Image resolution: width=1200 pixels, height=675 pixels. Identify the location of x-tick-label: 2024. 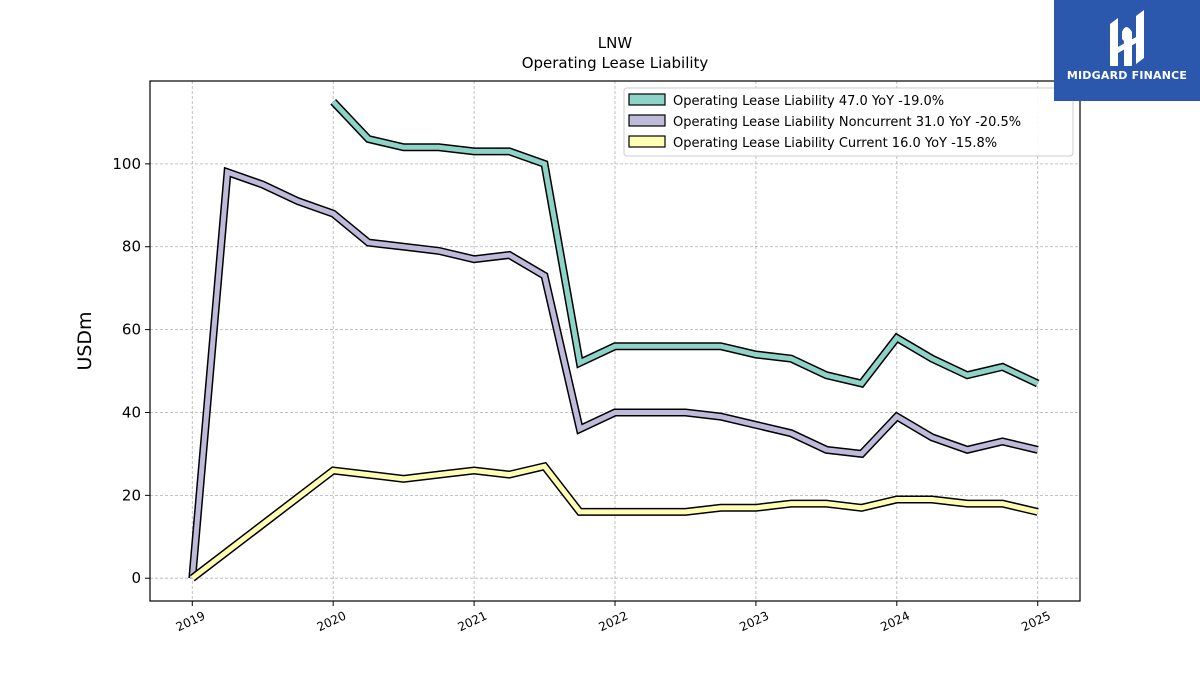
(895, 622).